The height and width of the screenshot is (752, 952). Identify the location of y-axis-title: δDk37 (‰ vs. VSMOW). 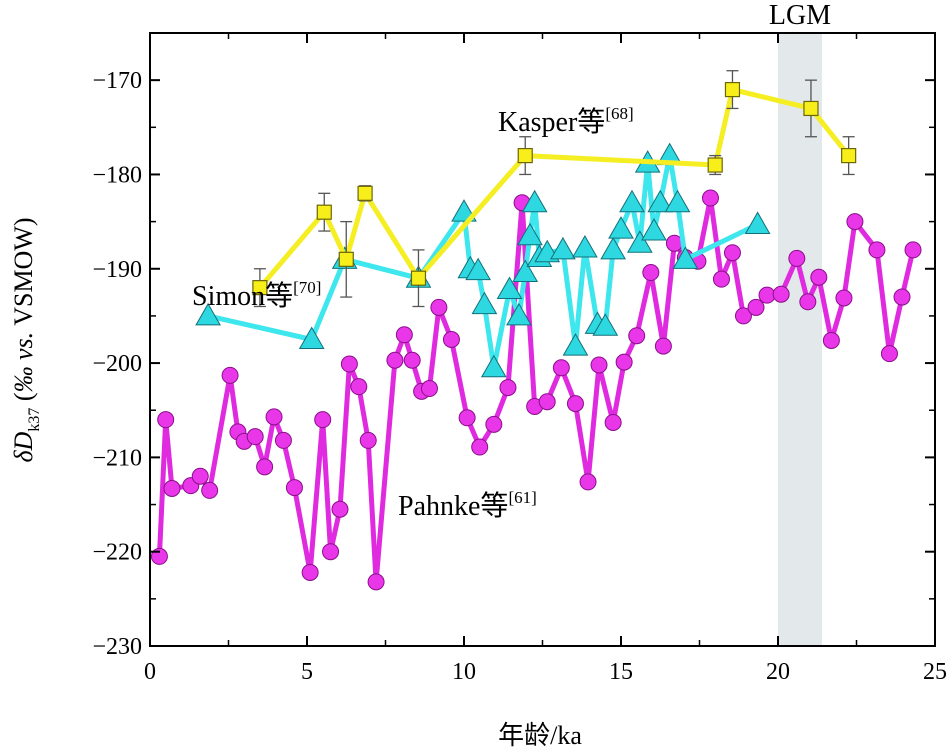
(26, 339).